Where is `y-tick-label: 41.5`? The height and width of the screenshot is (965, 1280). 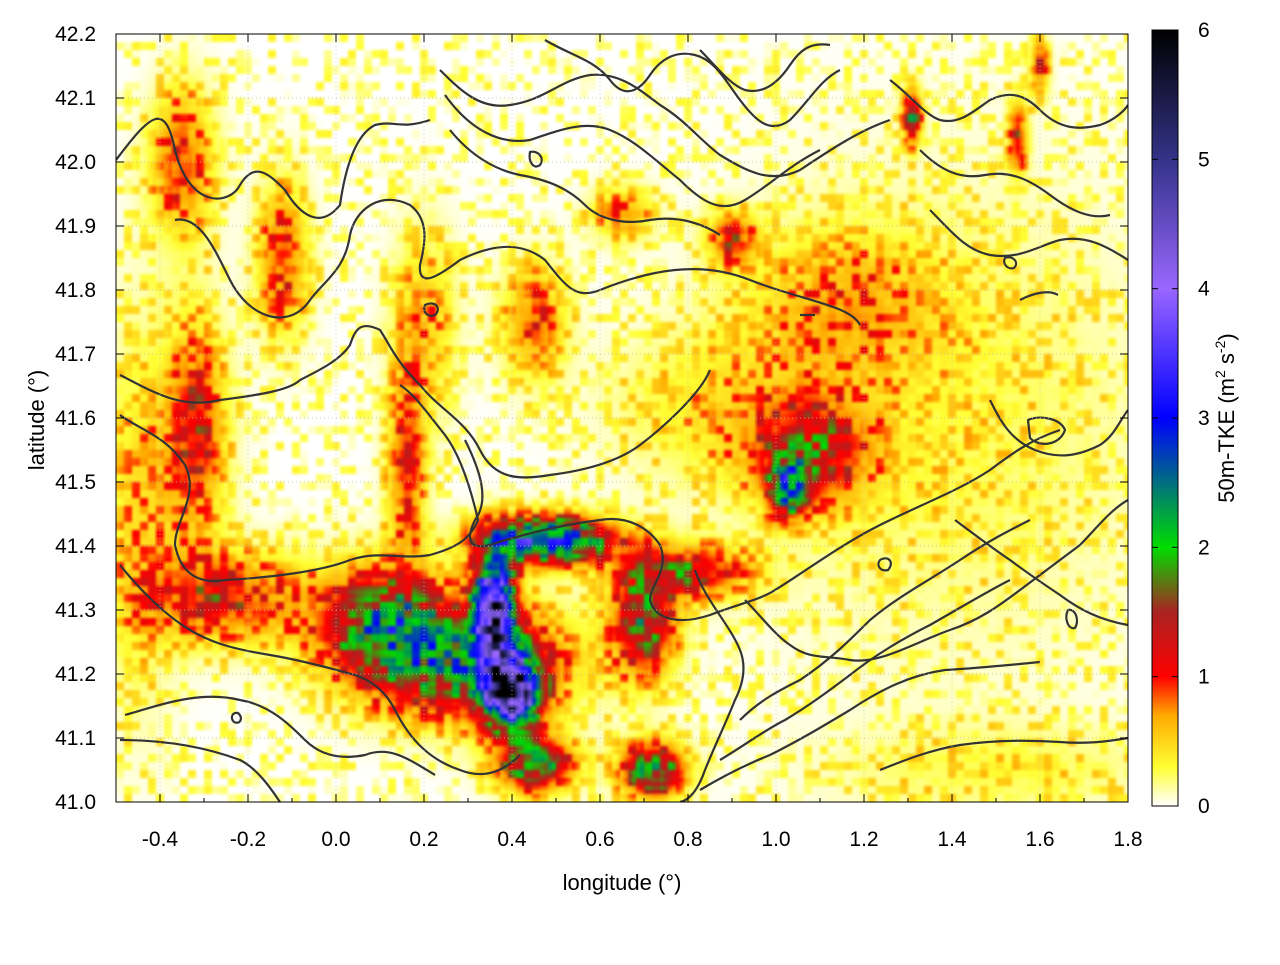
y-tick-label: 41.5 is located at coordinates (75, 482).